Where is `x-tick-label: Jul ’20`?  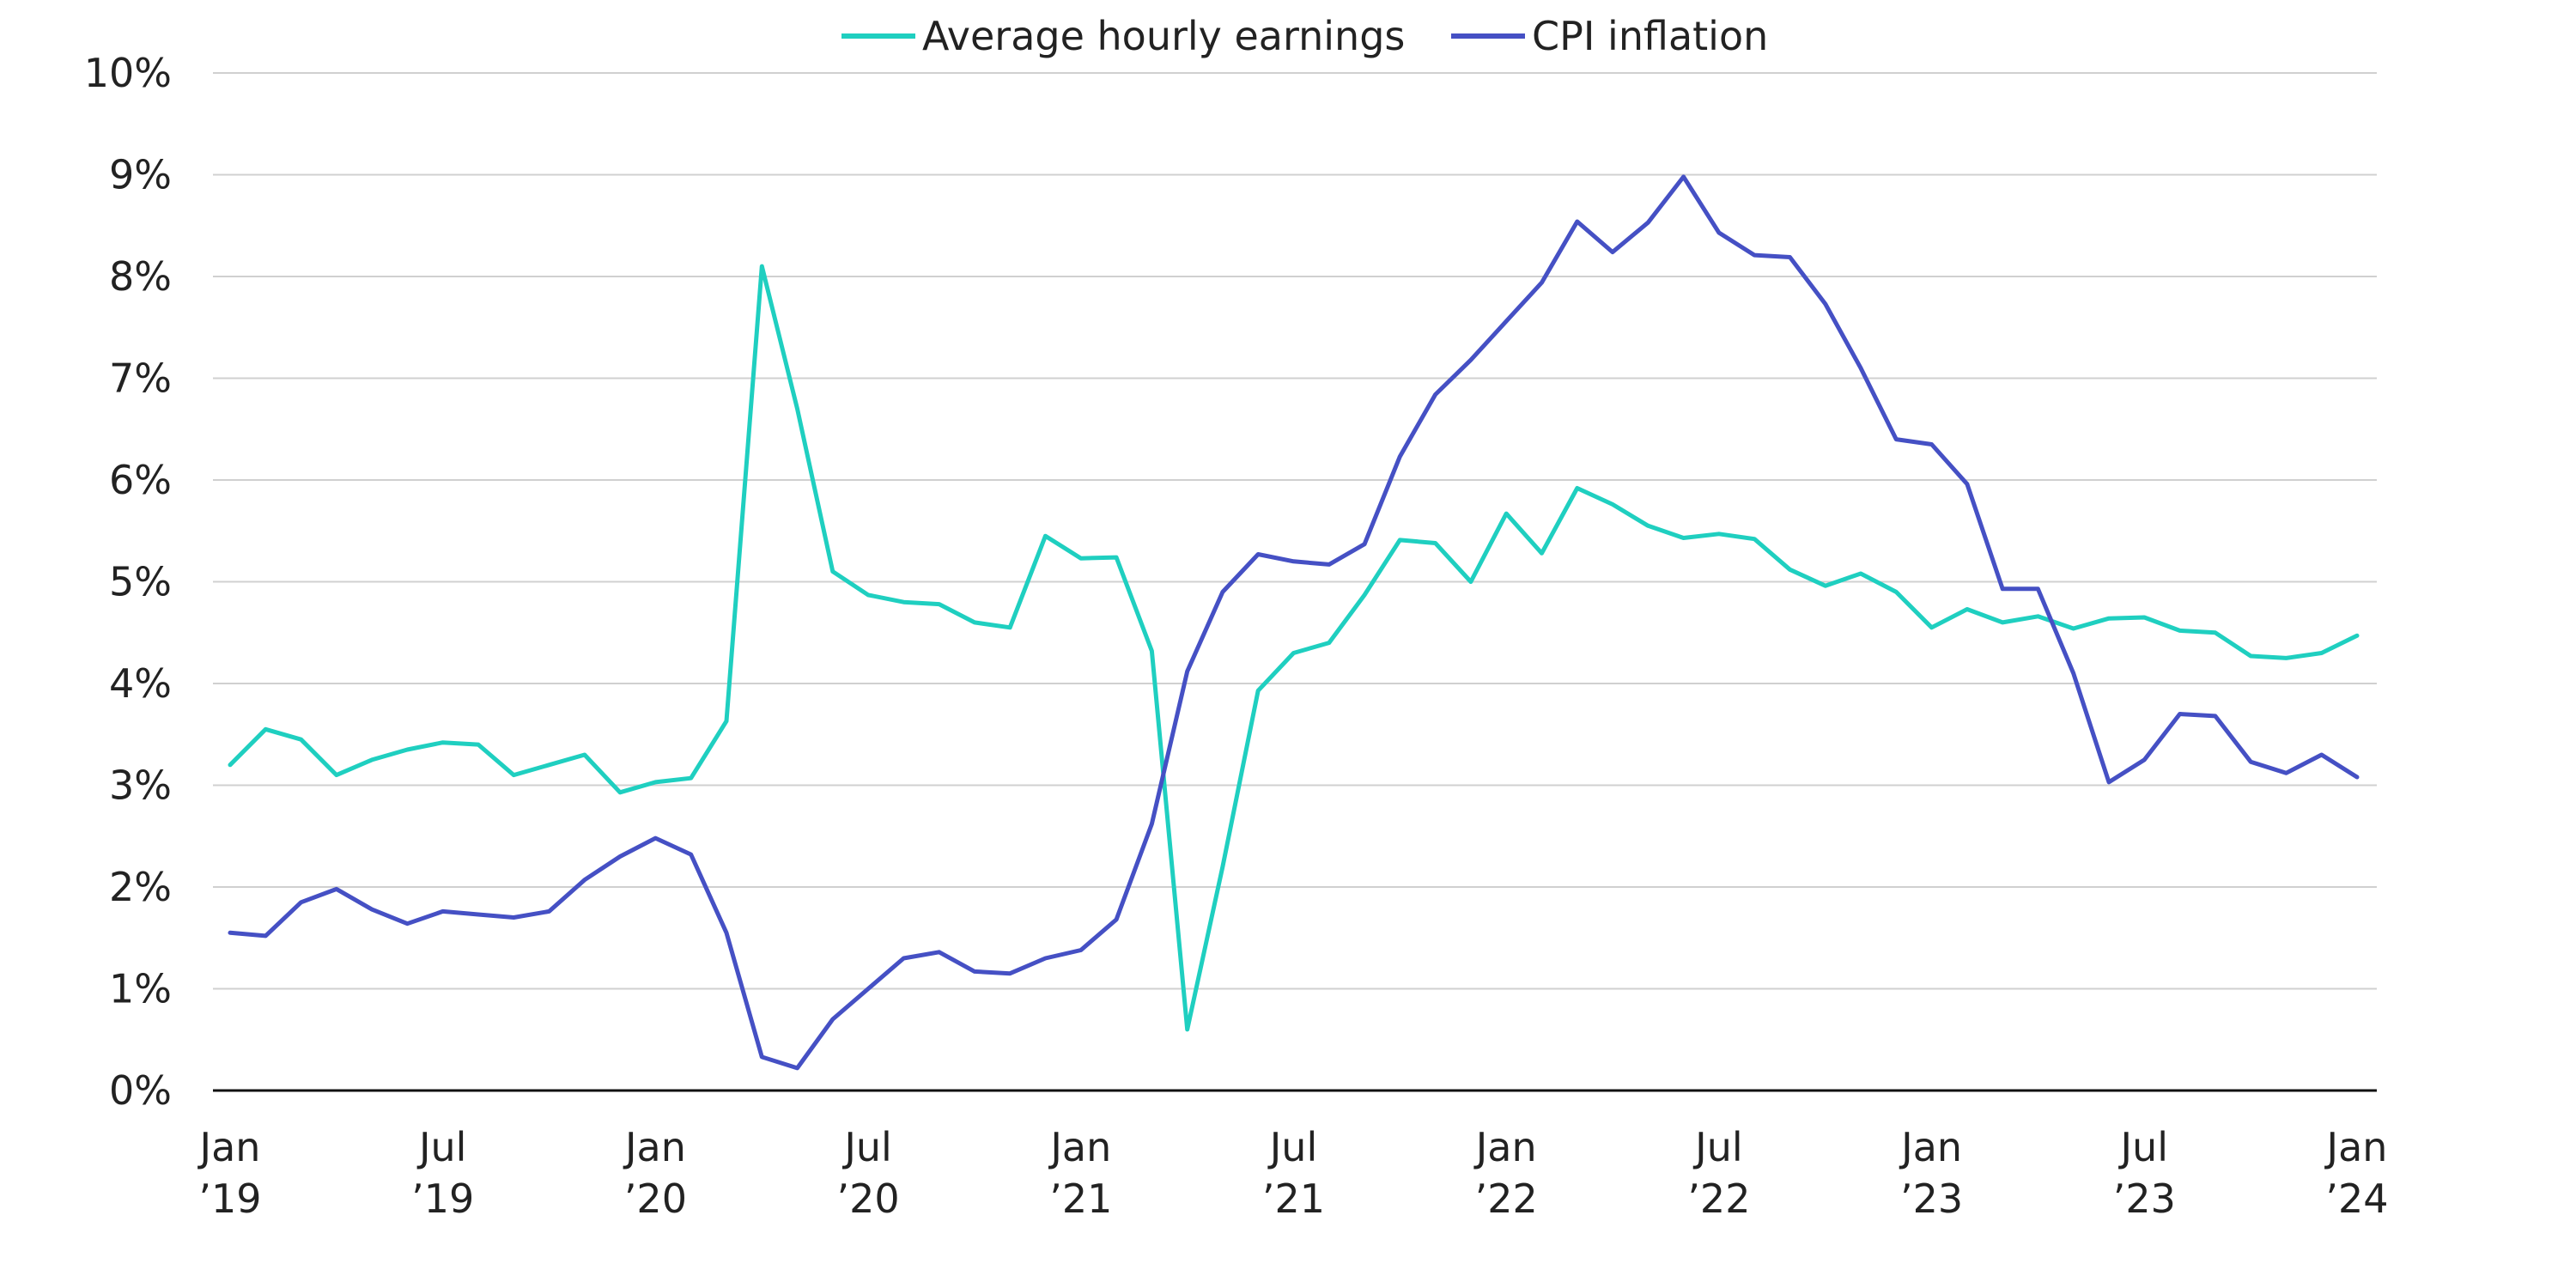
x-tick-label: Jul ’20 is located at coordinates (868, 1173).